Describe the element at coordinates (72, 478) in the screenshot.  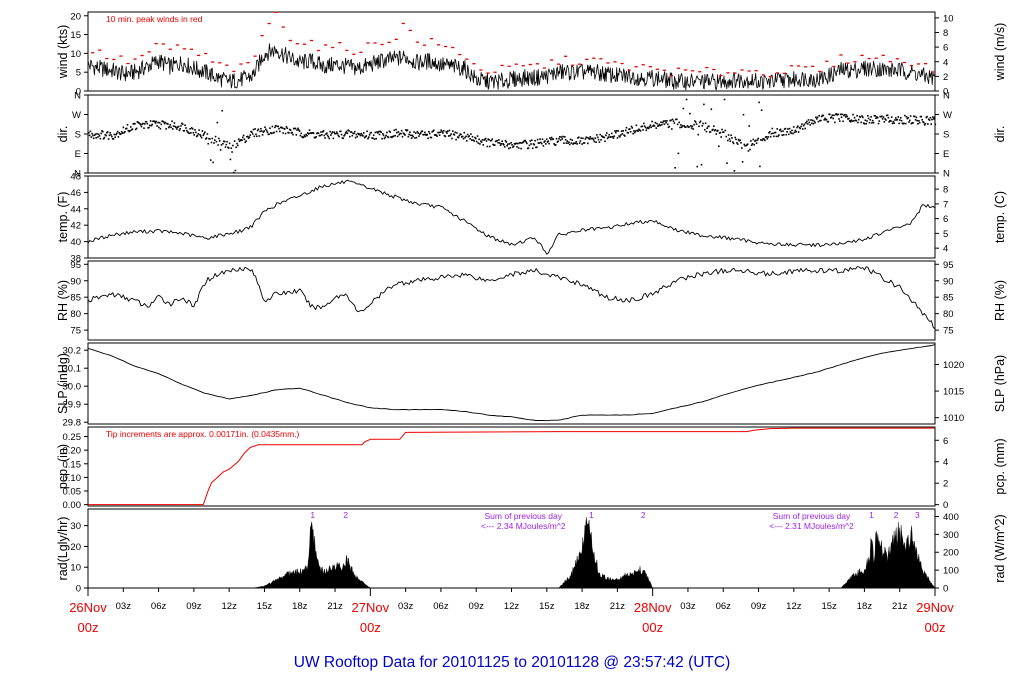
I see `pcp-left-tick-label: 0.10` at that location.